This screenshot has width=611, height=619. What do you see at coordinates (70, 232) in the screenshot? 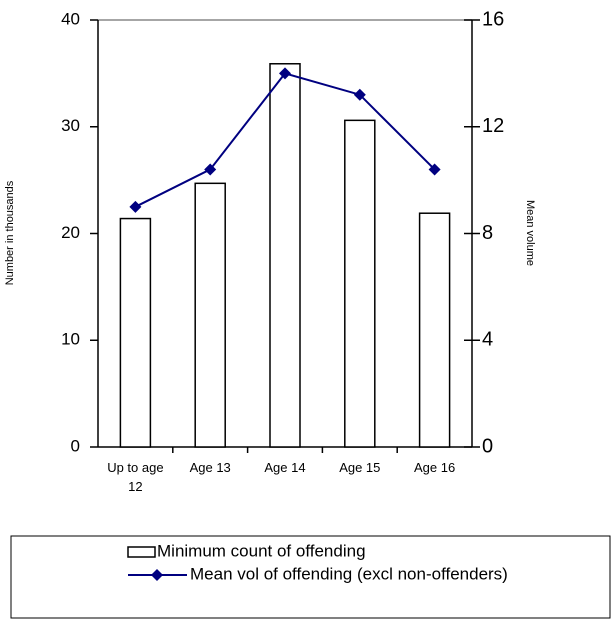
I see `y-tick-label: 20` at bounding box center [70, 232].